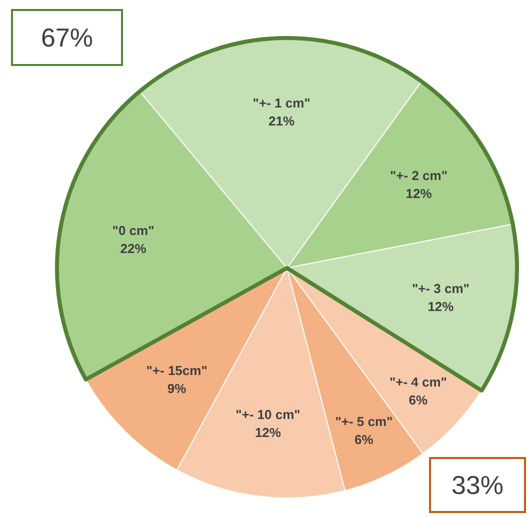 The height and width of the screenshot is (517, 531). Describe the element at coordinates (419, 175) in the screenshot. I see `slice-label: "+- 2 cm"` at that location.